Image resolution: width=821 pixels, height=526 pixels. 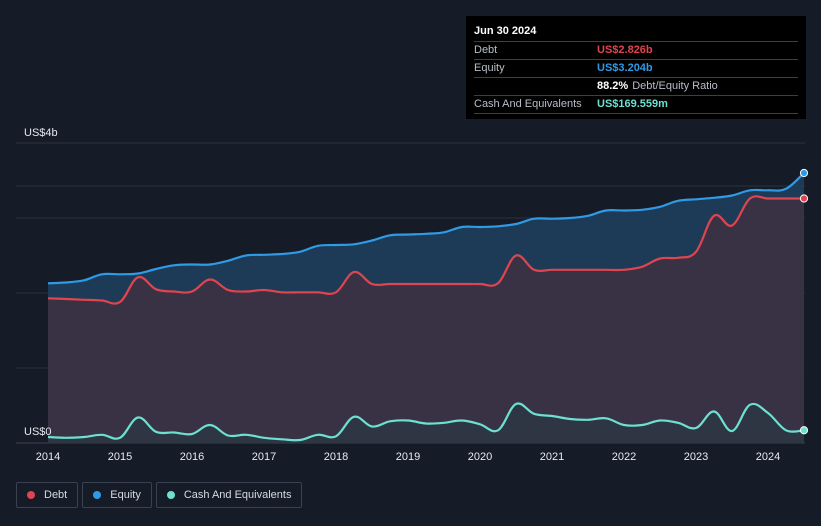 I want to click on cash-and-equivalents-area, so click(x=426, y=423).